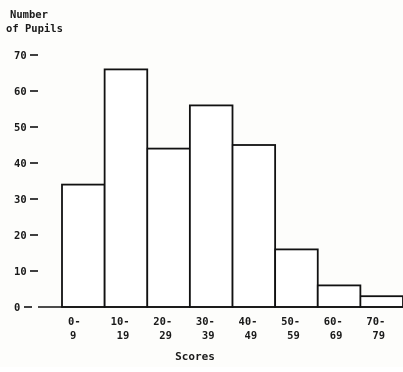  What do you see at coordinates (378, 336) in the screenshot?
I see `x-tick-label-bottom-7: 79` at bounding box center [378, 336].